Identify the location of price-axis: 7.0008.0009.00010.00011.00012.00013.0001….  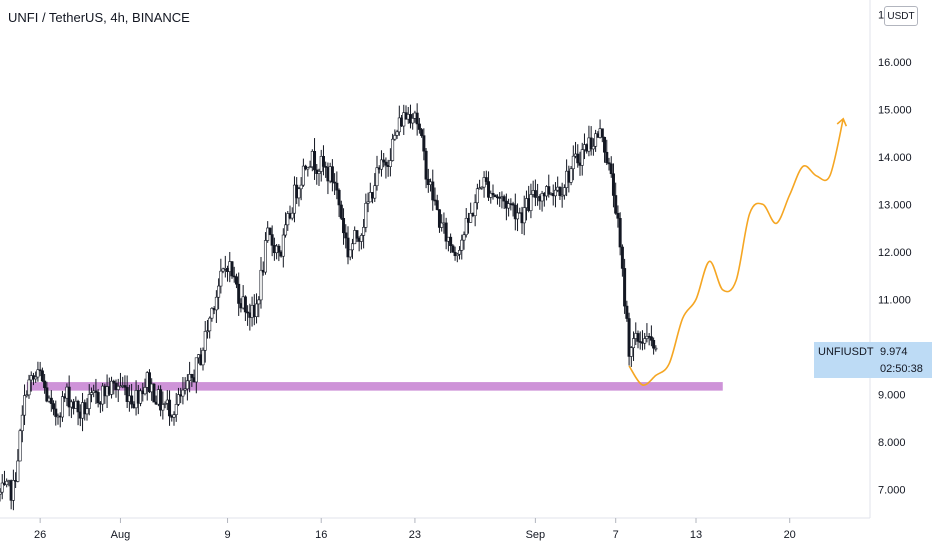
(895, 252).